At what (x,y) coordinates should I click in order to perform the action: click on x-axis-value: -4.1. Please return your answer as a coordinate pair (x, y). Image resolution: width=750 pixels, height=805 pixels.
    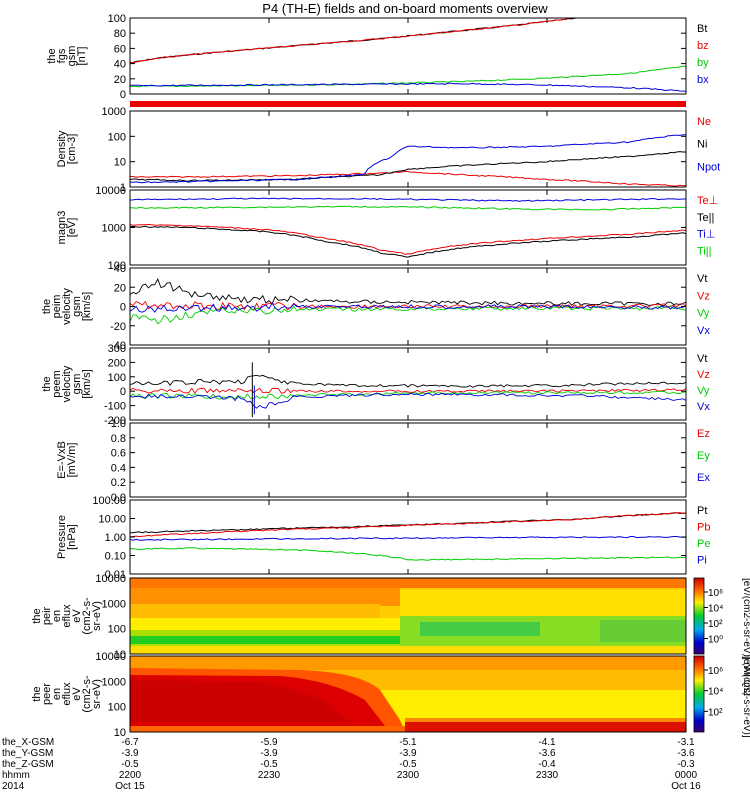
    Looking at the image, I should click on (547, 742).